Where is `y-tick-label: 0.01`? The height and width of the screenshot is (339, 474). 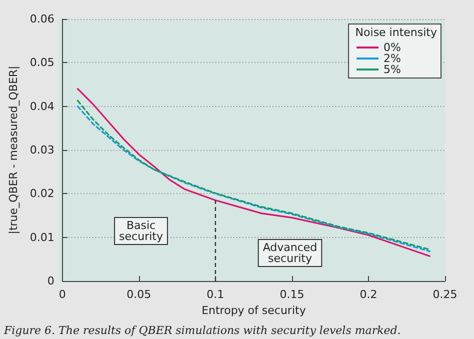 y-tick-label: 0.01 is located at coordinates (42, 237).